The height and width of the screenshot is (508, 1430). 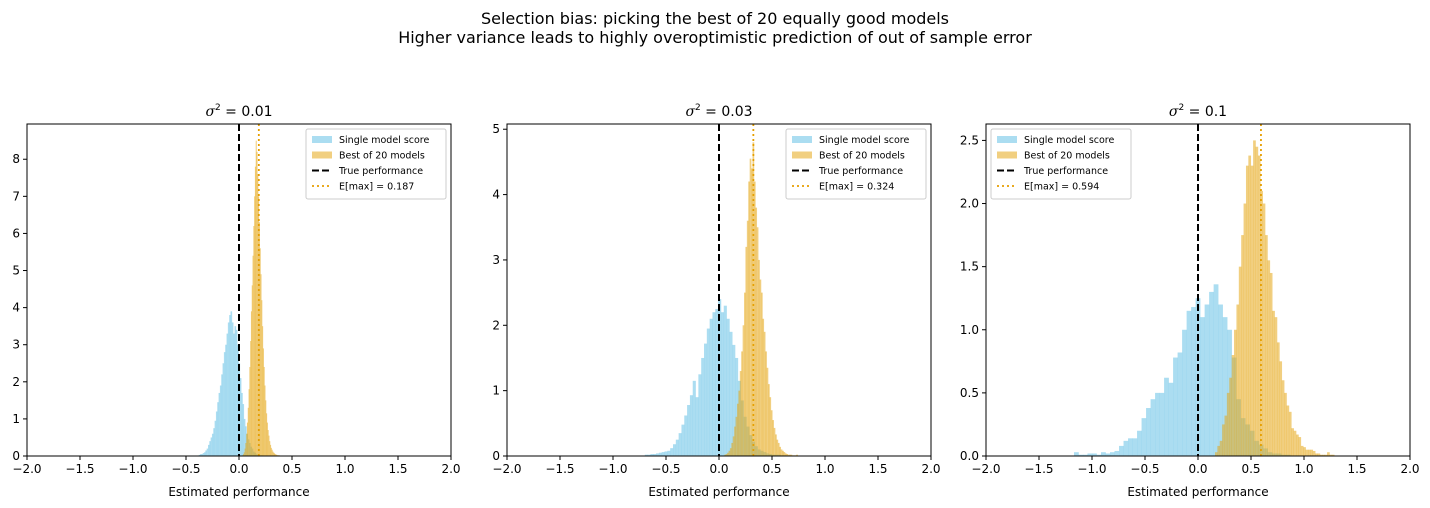 I want to click on y-tick-label: 0.5, so click(x=969, y=393).